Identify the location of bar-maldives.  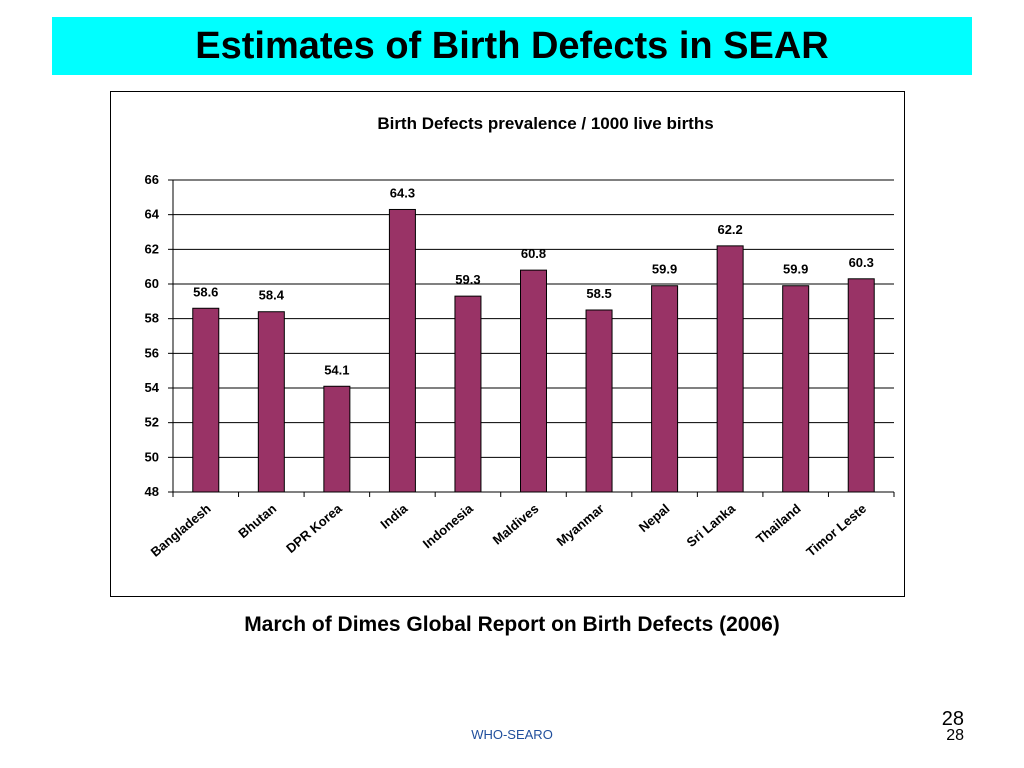
(533, 381).